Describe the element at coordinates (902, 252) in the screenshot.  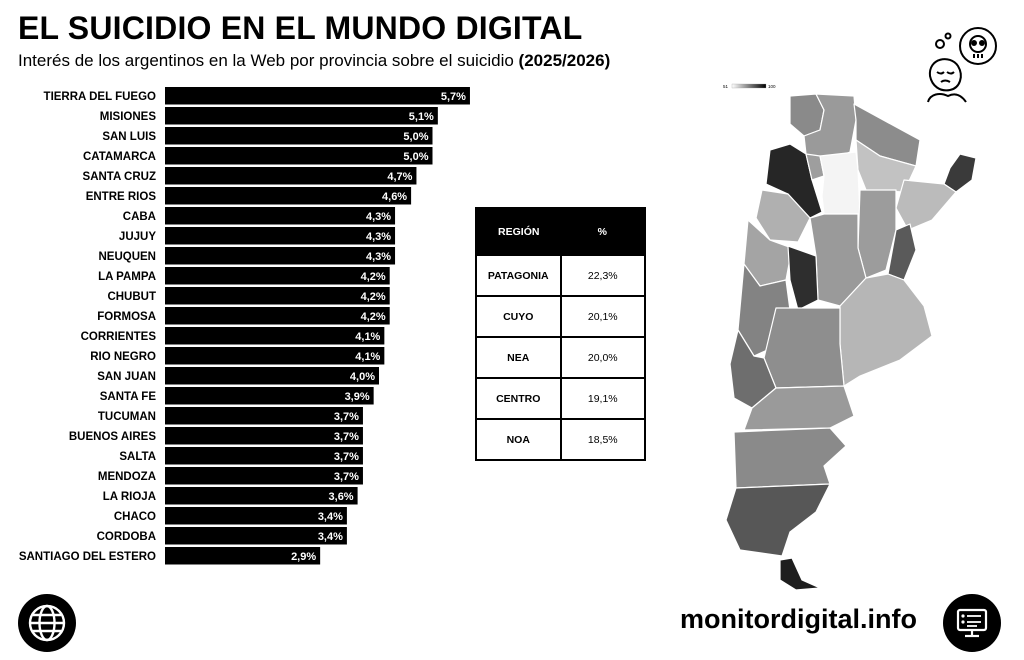
I see `province-entrerios` at that location.